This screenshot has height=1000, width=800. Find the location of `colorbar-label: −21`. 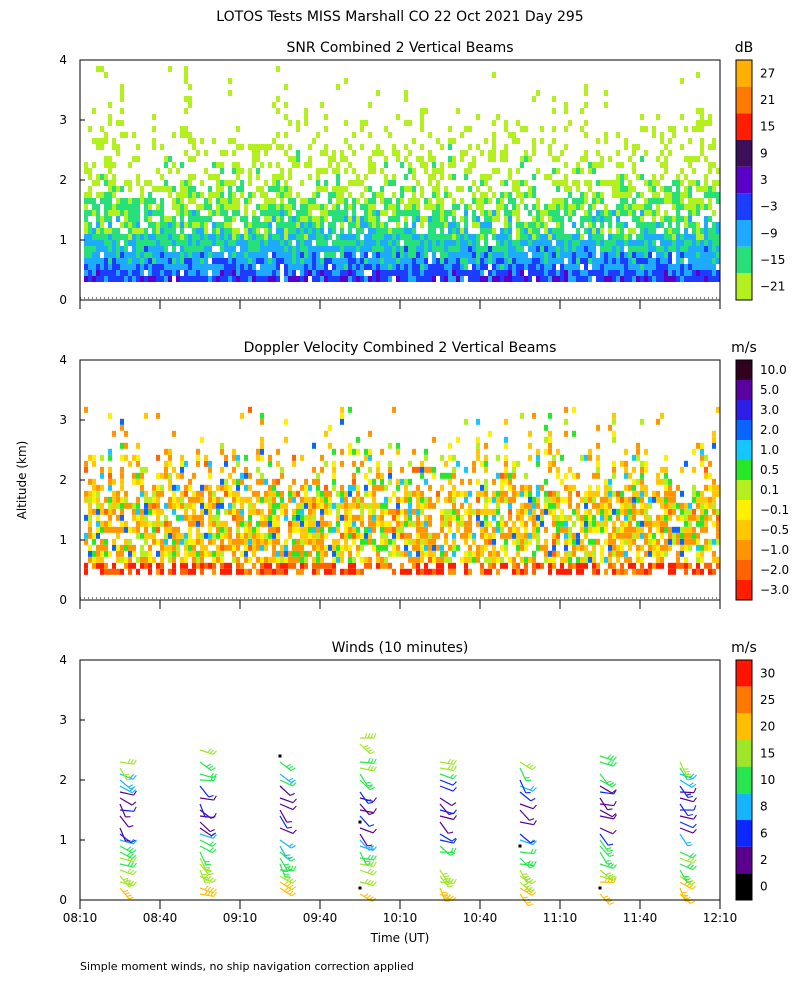

colorbar-label: −21 is located at coordinates (772, 287).